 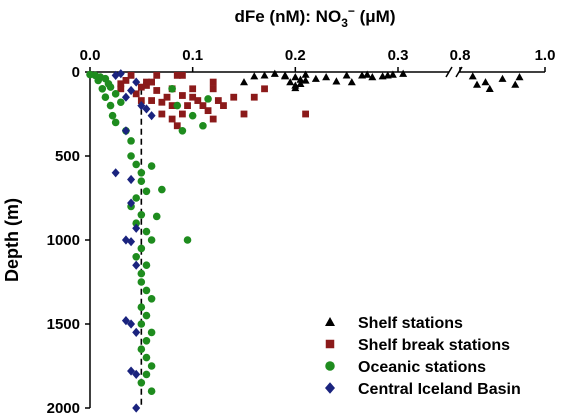 I want to click on chart-title: dFe (nM): NO3− (μM), so click(x=314, y=17).